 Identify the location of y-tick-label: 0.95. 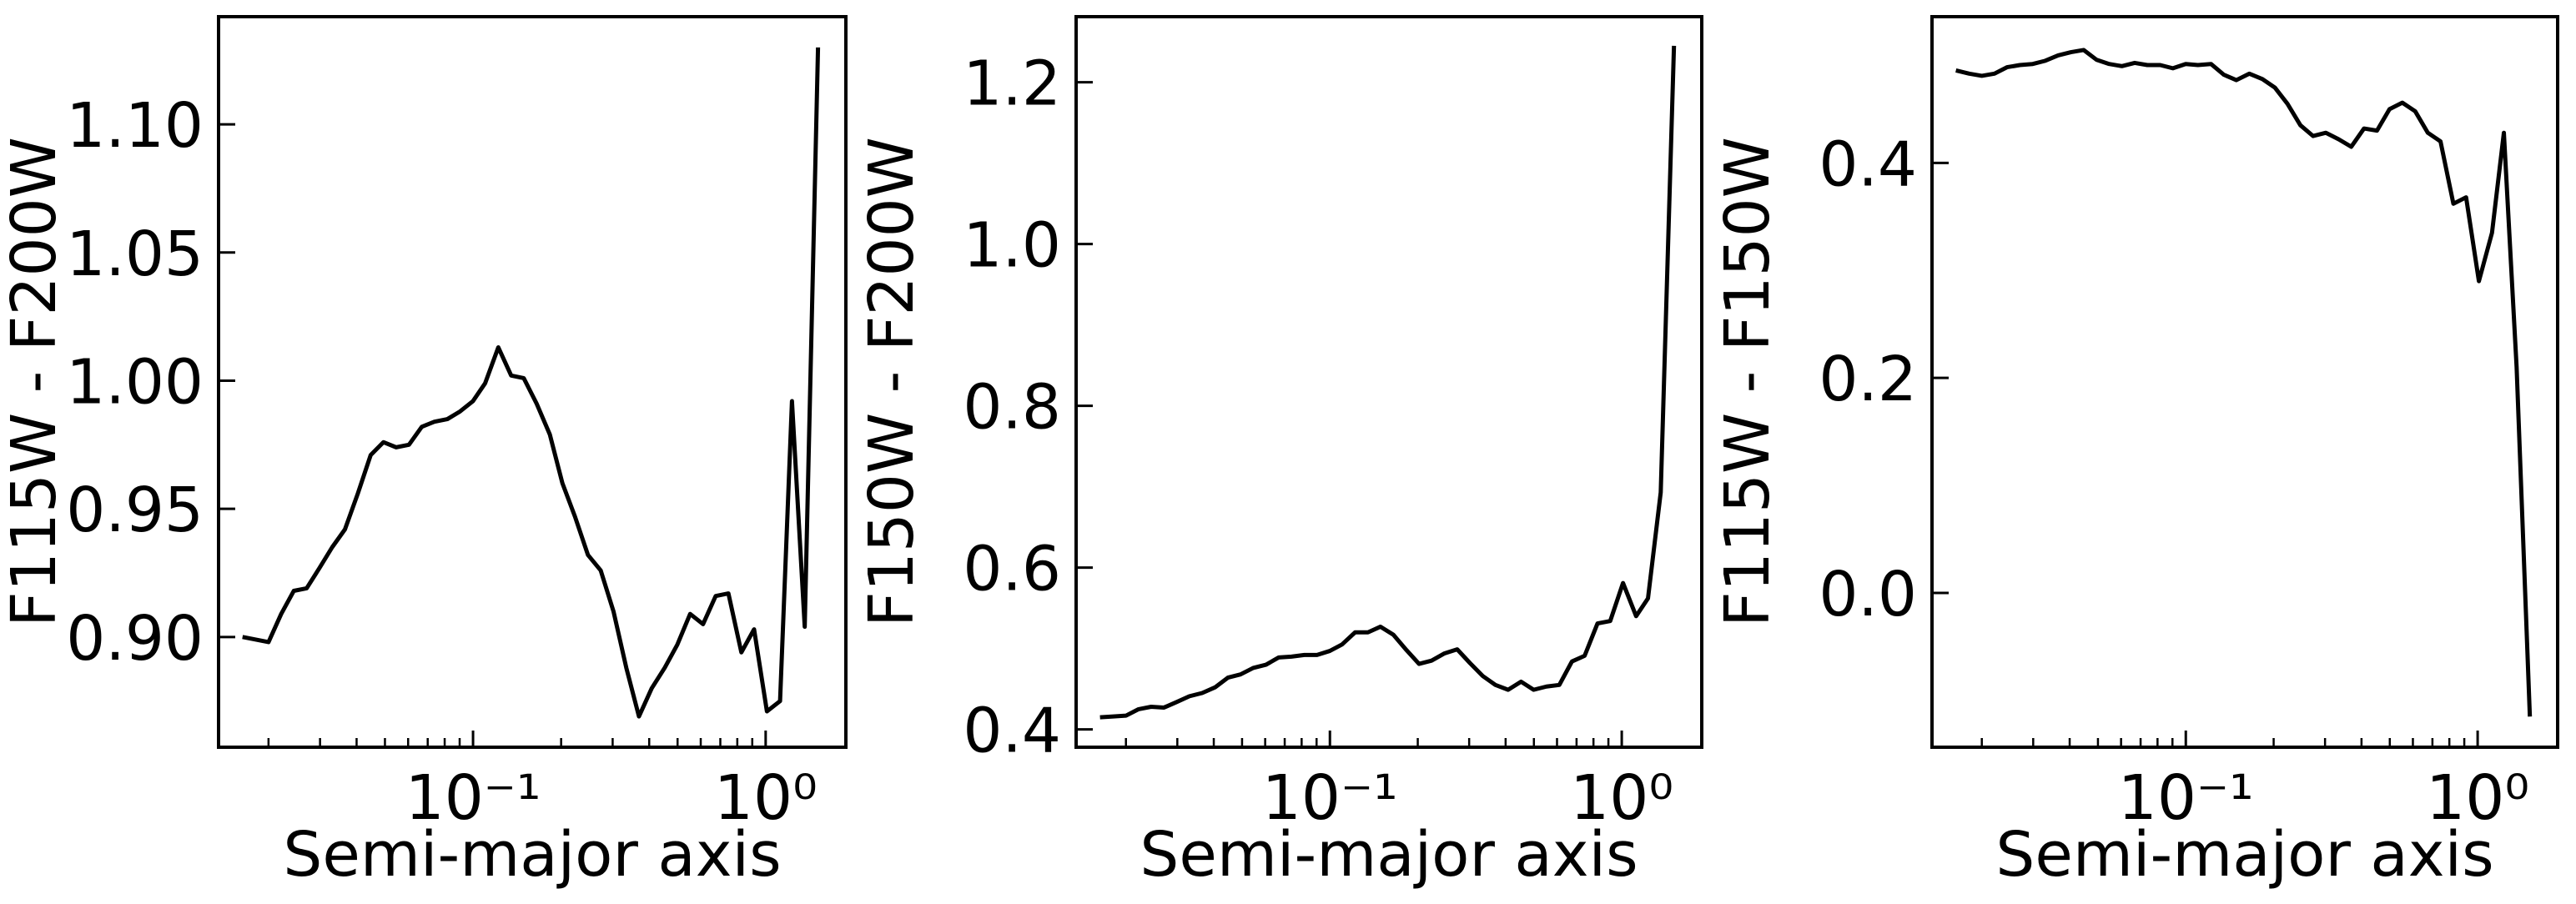
(135, 510).